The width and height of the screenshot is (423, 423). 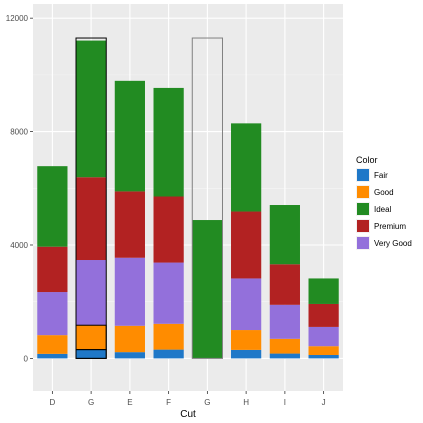 I want to click on x-tick-label: E, so click(x=129, y=402).